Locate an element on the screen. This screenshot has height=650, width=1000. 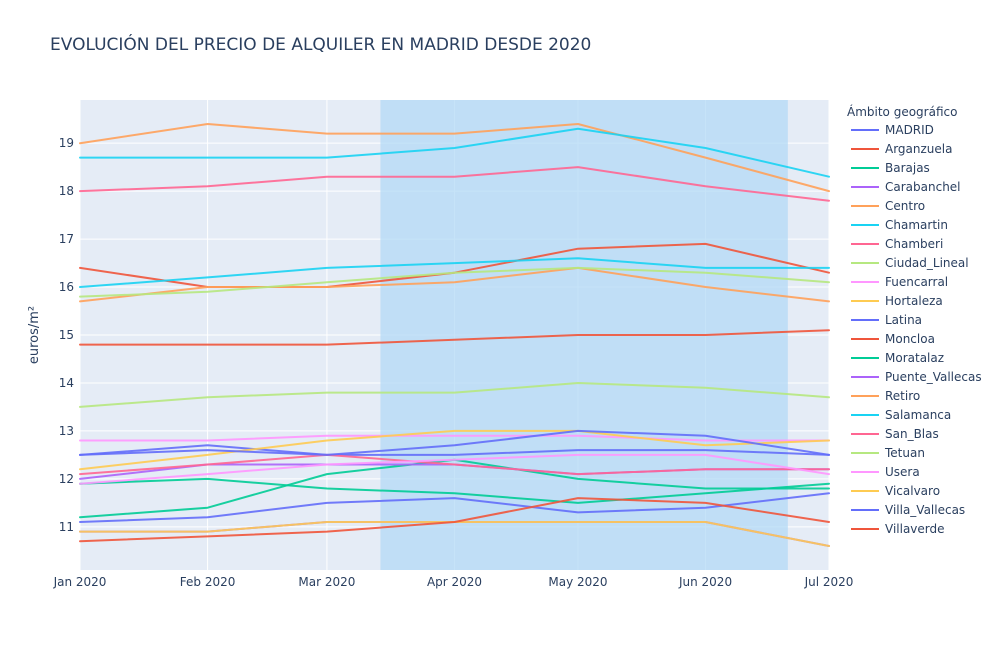
series-line-tetuan is located at coordinates (454, 282).